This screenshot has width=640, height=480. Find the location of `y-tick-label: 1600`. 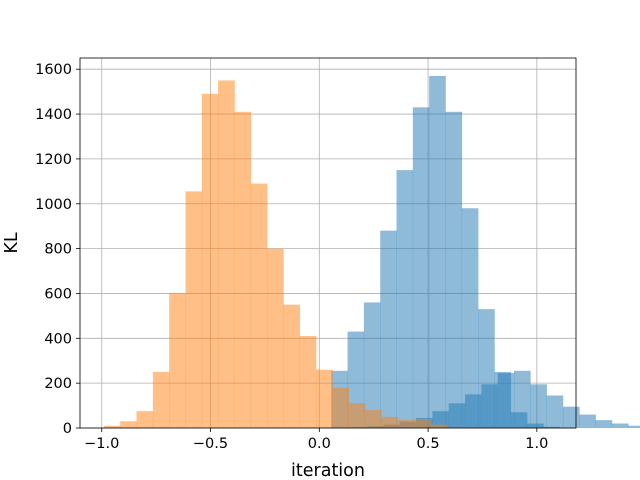

y-tick-label: 1600 is located at coordinates (53, 70).